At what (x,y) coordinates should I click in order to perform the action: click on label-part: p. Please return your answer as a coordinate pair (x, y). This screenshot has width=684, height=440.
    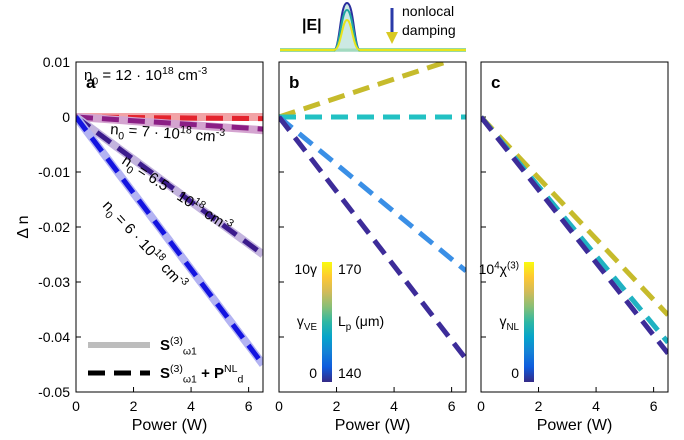
    Looking at the image, I should click on (349, 327).